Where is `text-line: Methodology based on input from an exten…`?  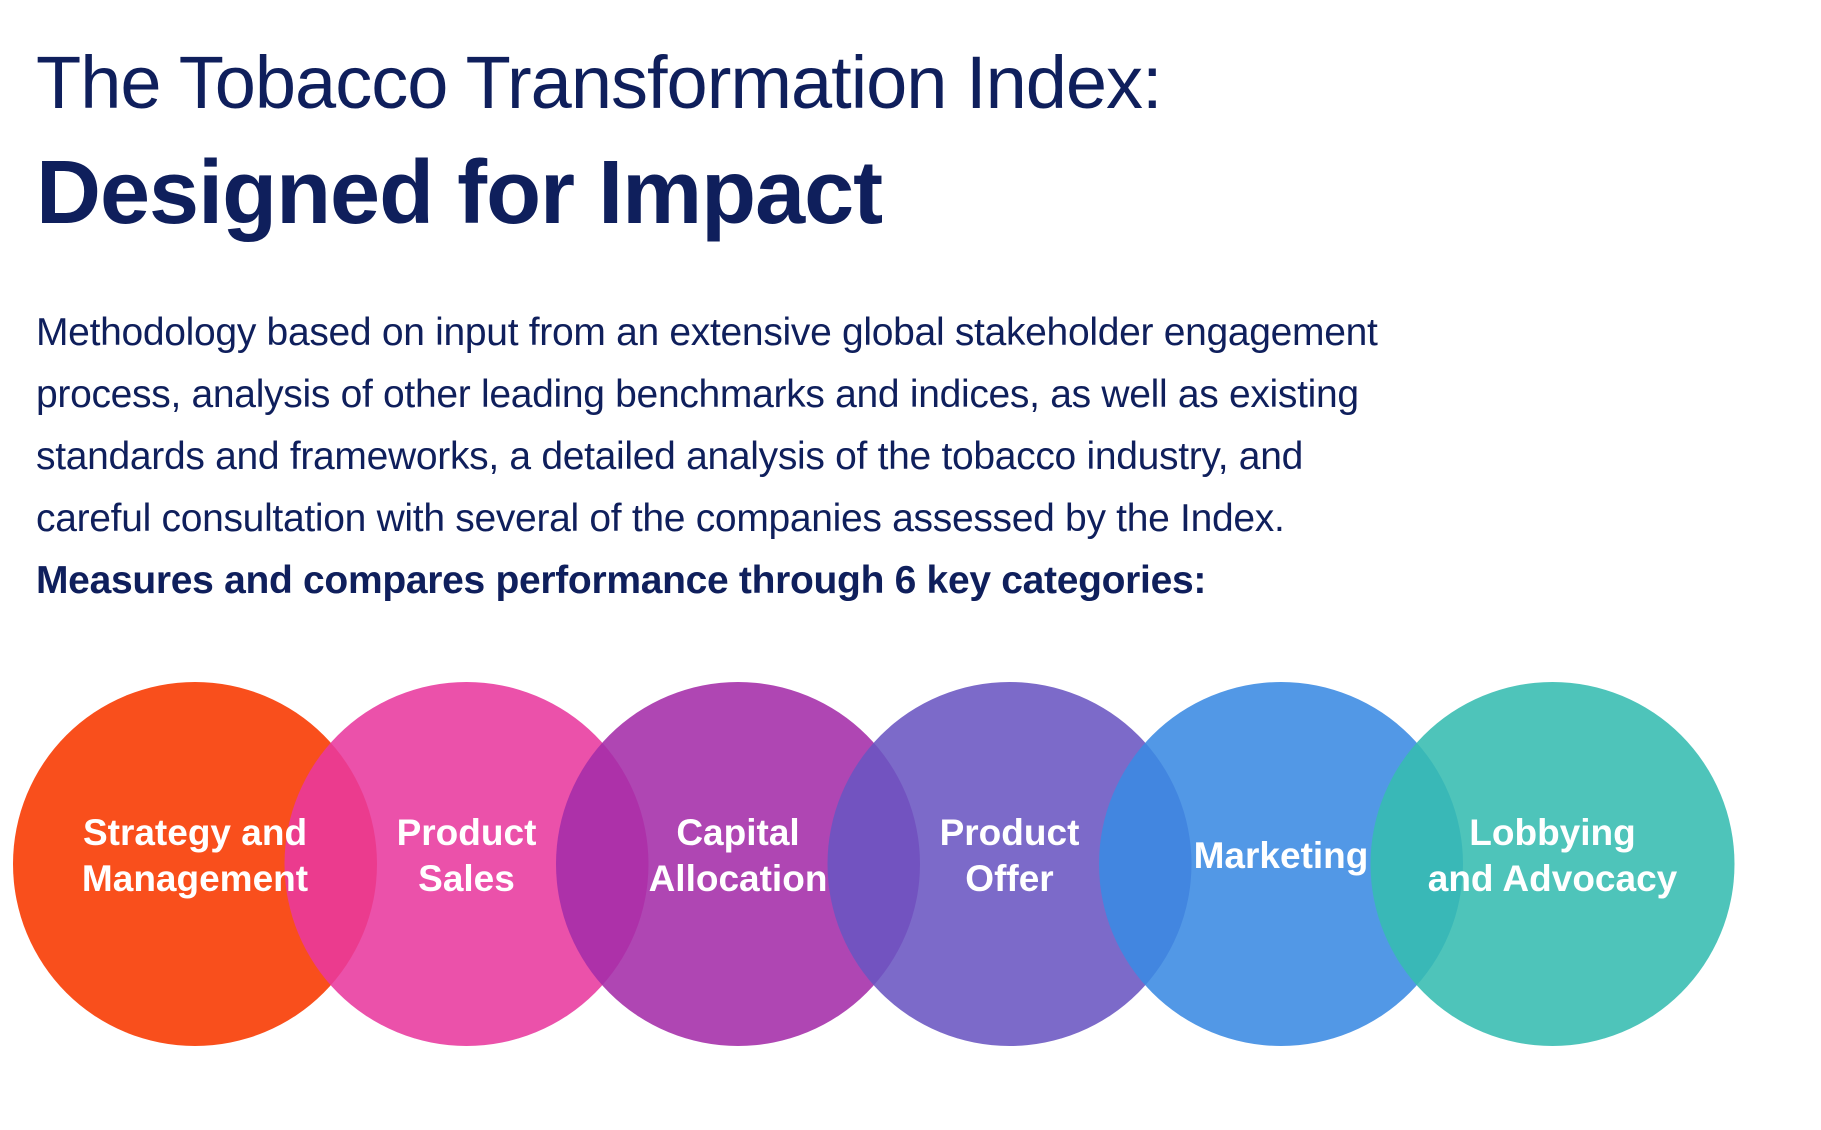 text-line: Methodology based on input from an exten… is located at coordinates (707, 332).